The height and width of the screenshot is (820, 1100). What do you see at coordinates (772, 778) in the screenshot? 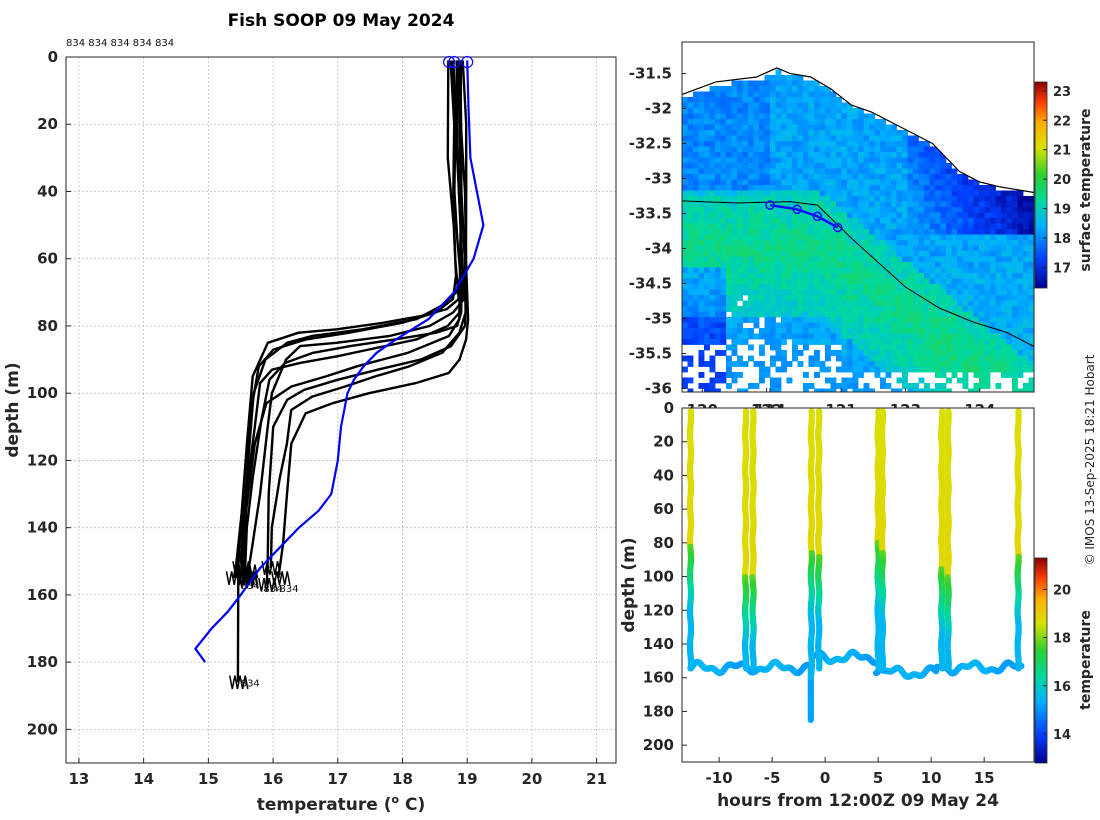
I see `section-x-tick-label: -5` at bounding box center [772, 778].